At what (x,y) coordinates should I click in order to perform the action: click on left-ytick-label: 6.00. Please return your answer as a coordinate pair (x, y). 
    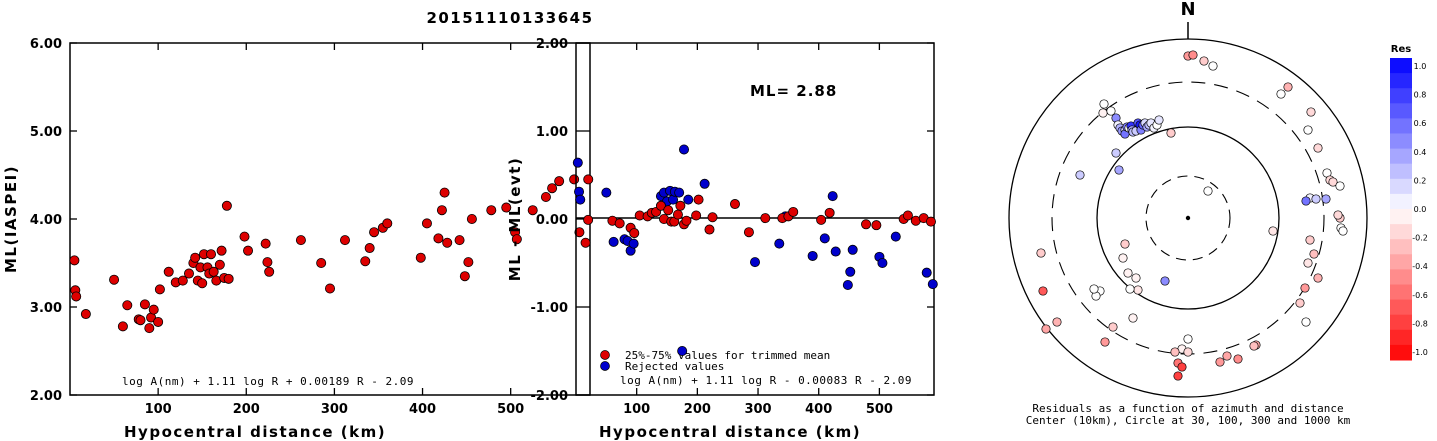
    Looking at the image, I should click on (46, 44).